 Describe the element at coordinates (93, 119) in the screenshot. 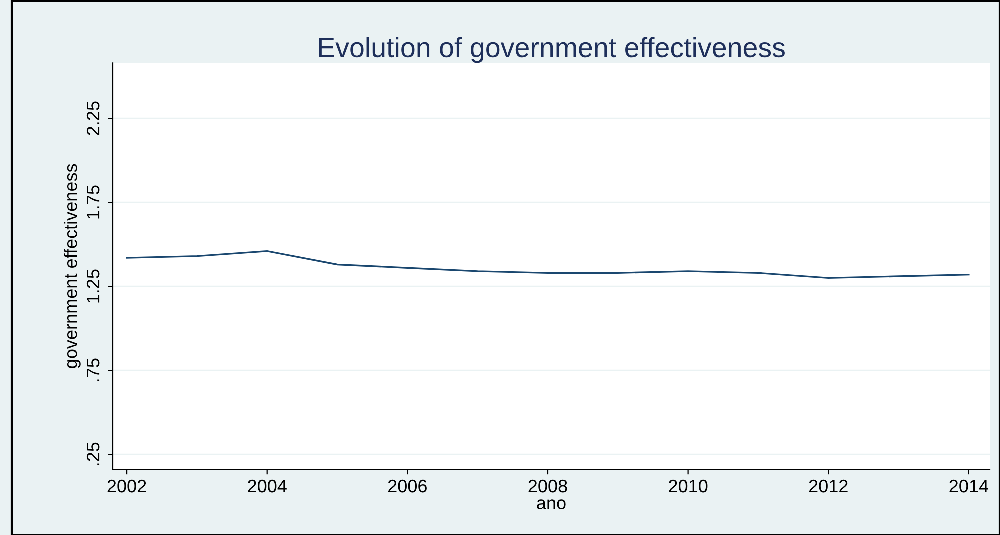

I see `y-tick-label: 2.25` at that location.